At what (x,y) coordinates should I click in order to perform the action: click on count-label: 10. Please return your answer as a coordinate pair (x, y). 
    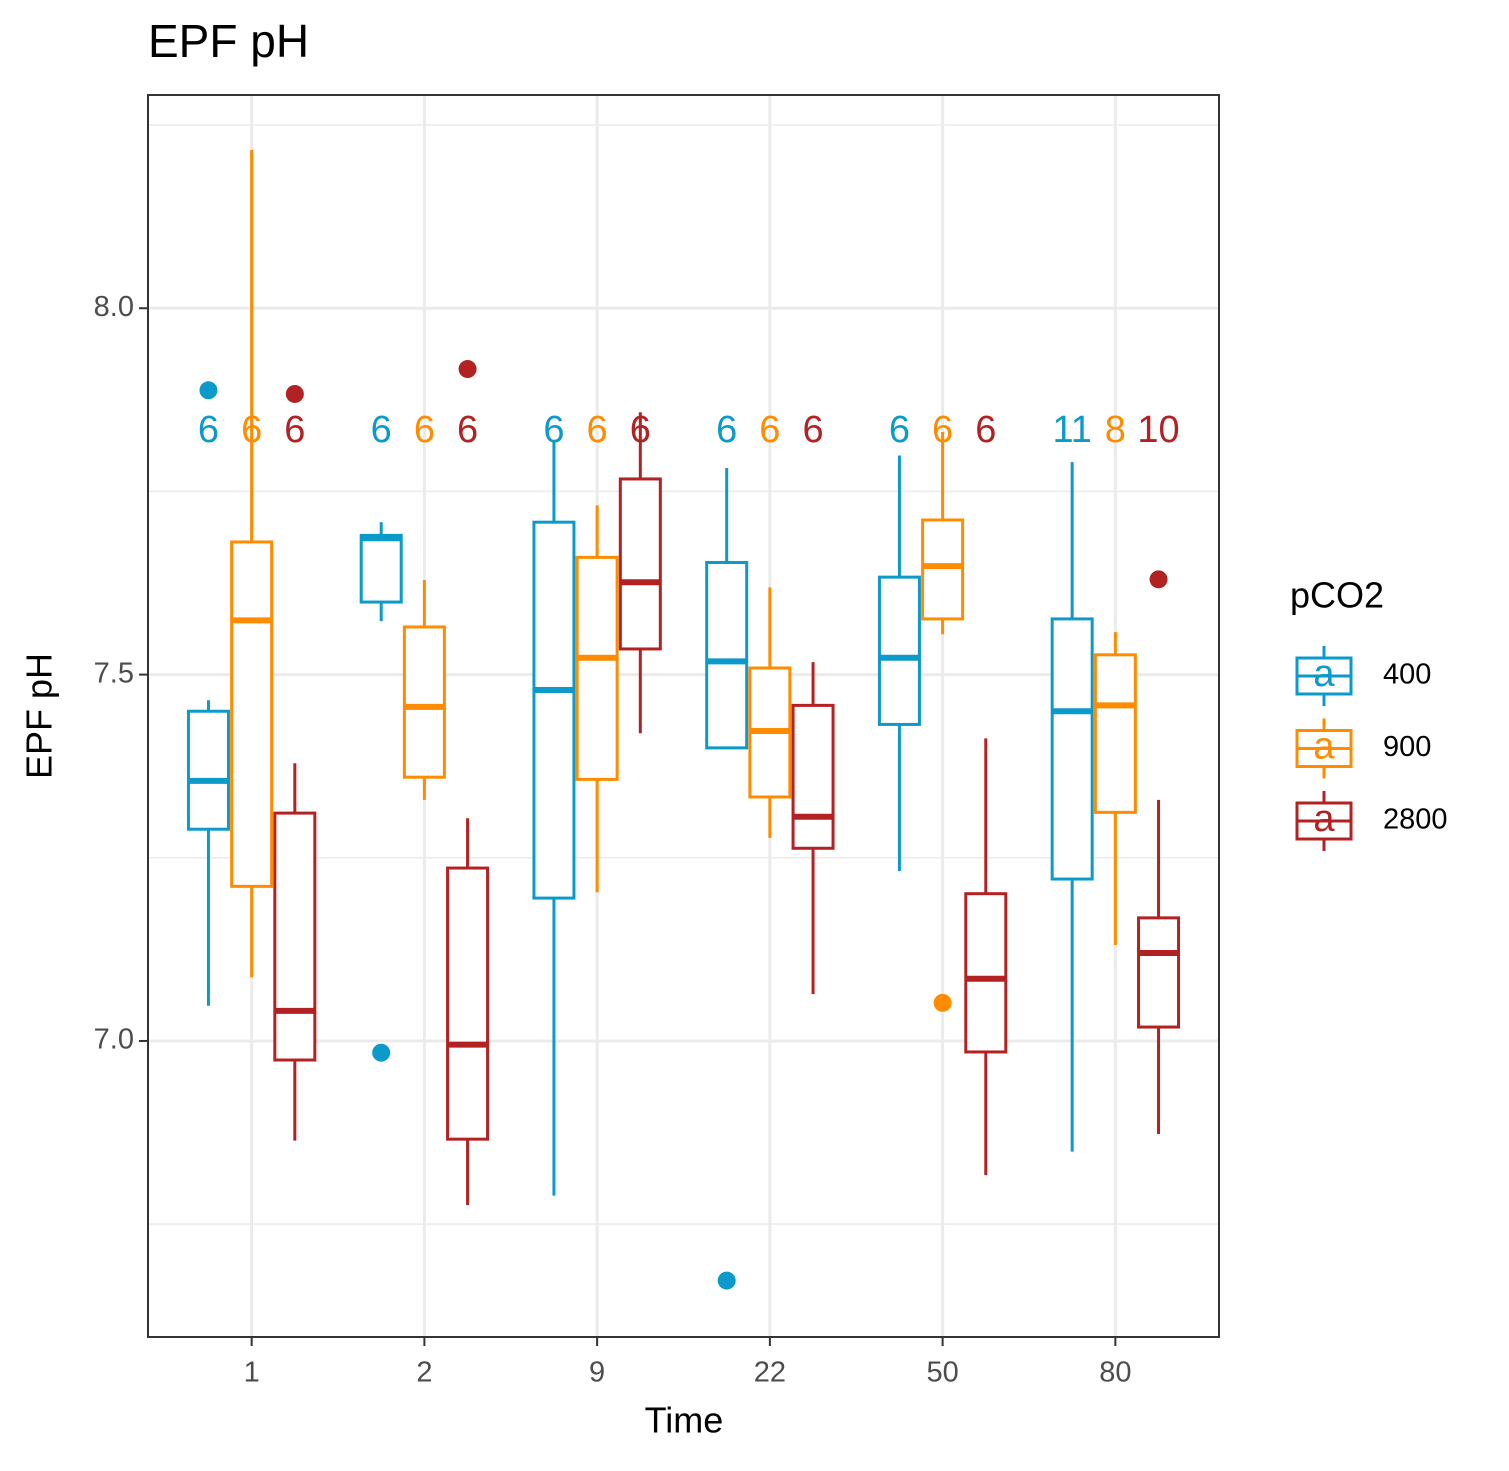
    Looking at the image, I should click on (1158, 430).